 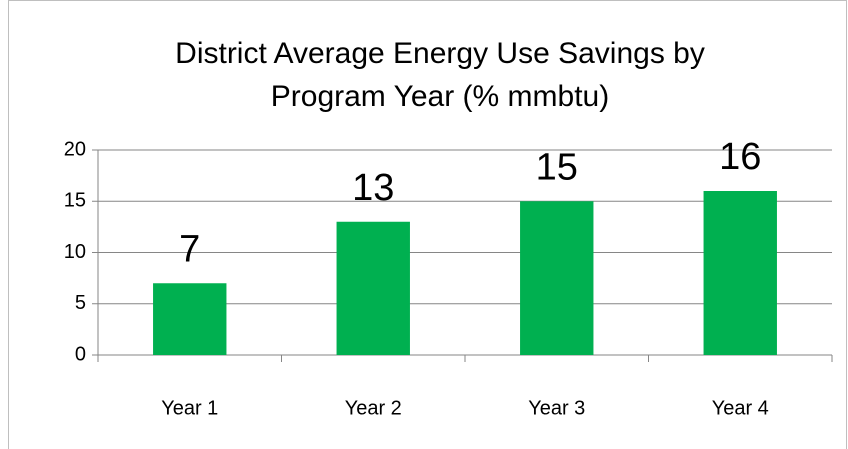 I want to click on data-label: 15, so click(x=557, y=167).